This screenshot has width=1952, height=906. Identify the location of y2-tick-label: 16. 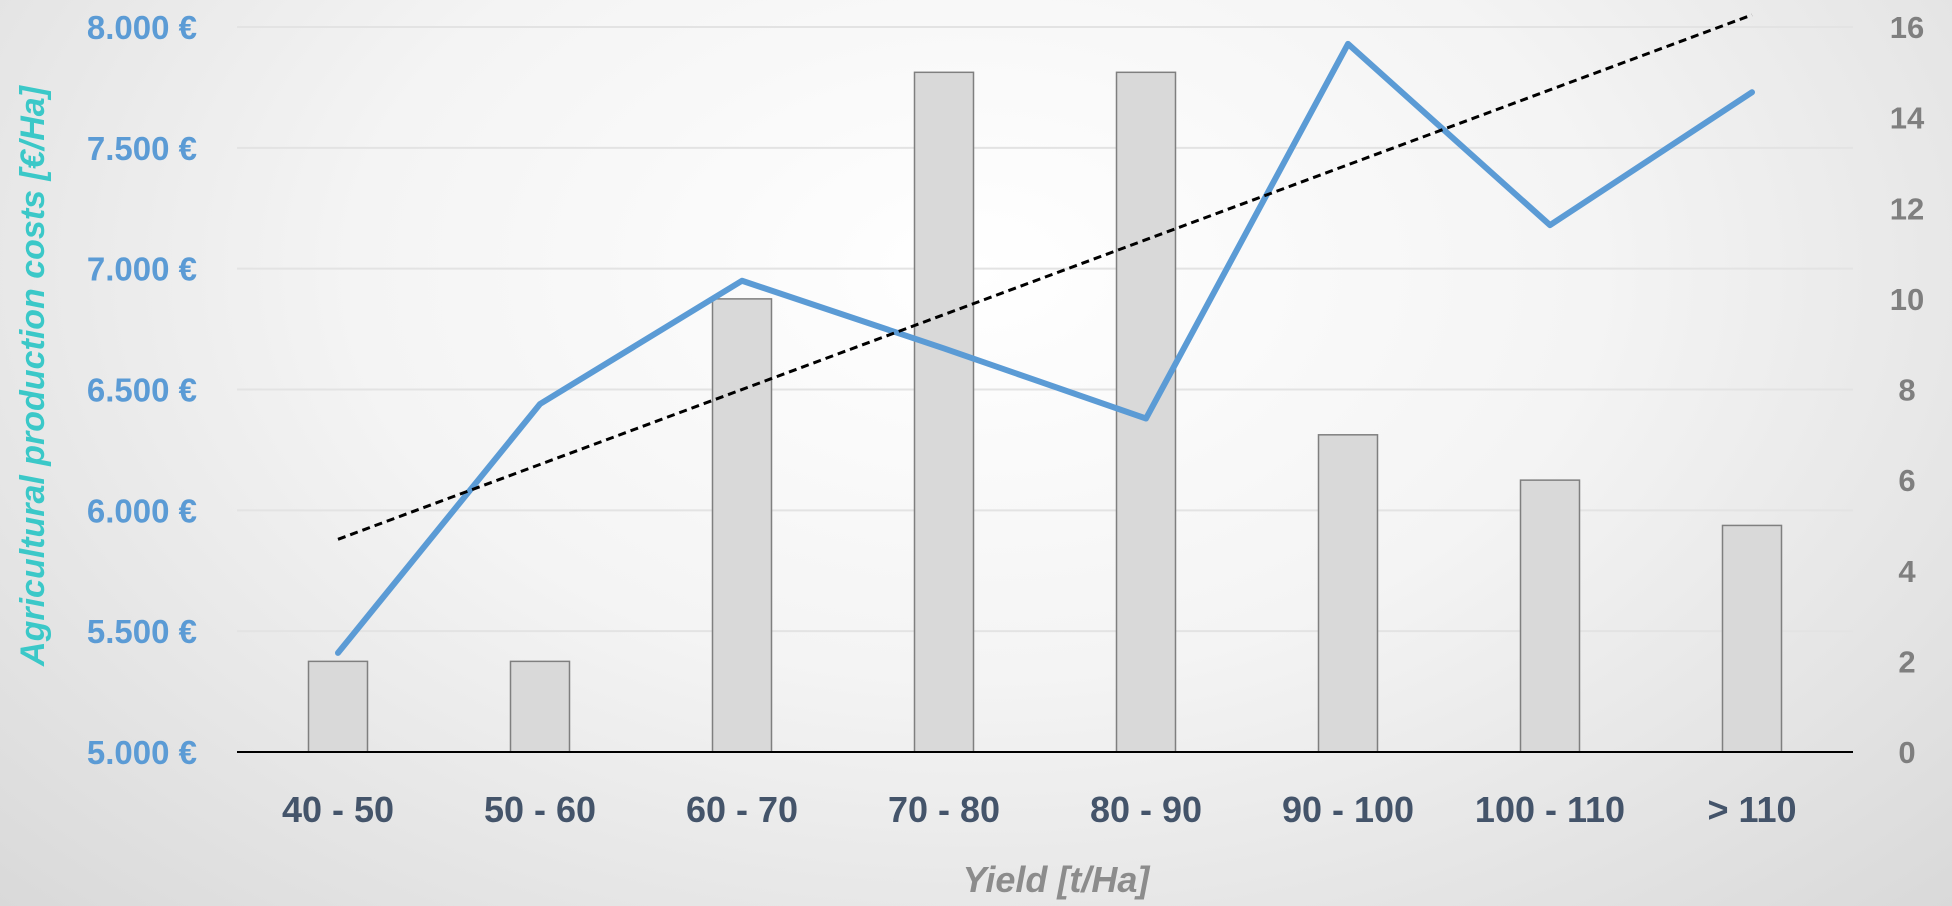
(1907, 27).